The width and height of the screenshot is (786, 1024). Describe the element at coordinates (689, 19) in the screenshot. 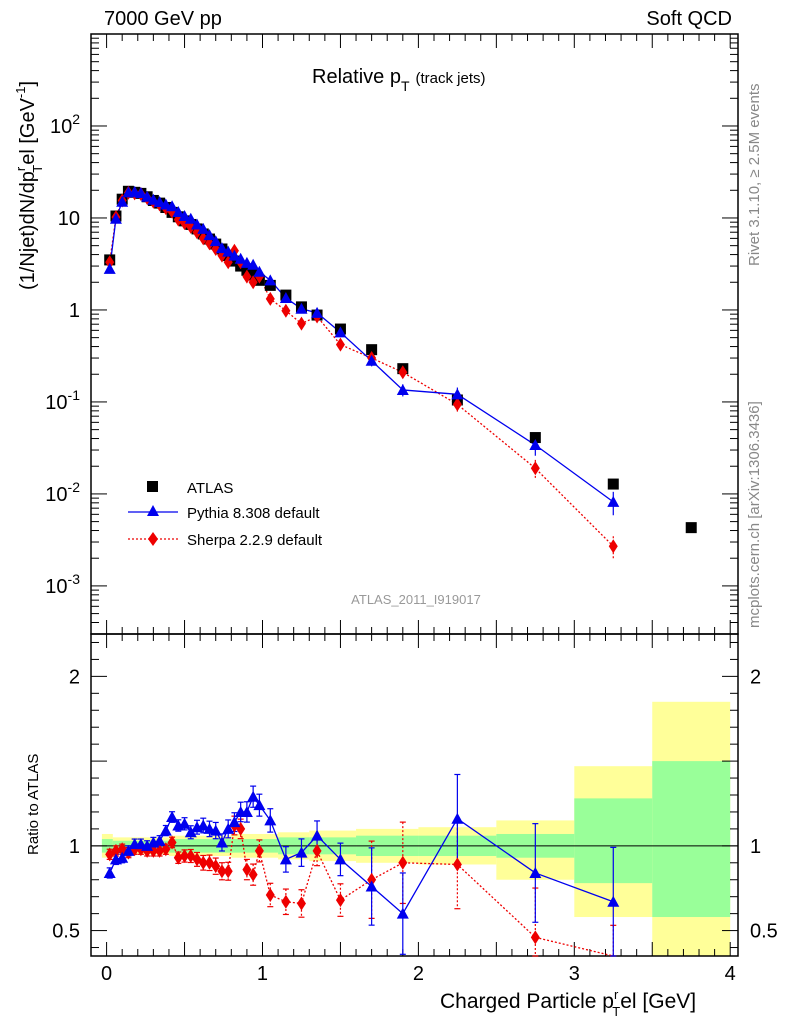

I see `header-right: Soft QCD` at that location.